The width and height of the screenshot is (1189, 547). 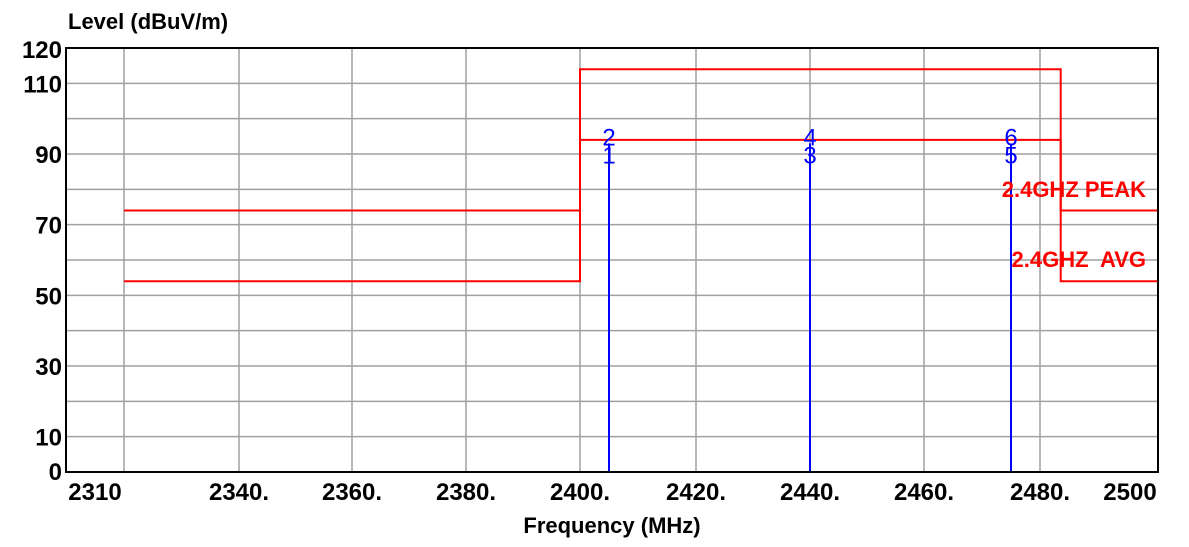 What do you see at coordinates (1079, 259) in the screenshot?
I see `avg-limit-label: 2.4GHZ AVG` at bounding box center [1079, 259].